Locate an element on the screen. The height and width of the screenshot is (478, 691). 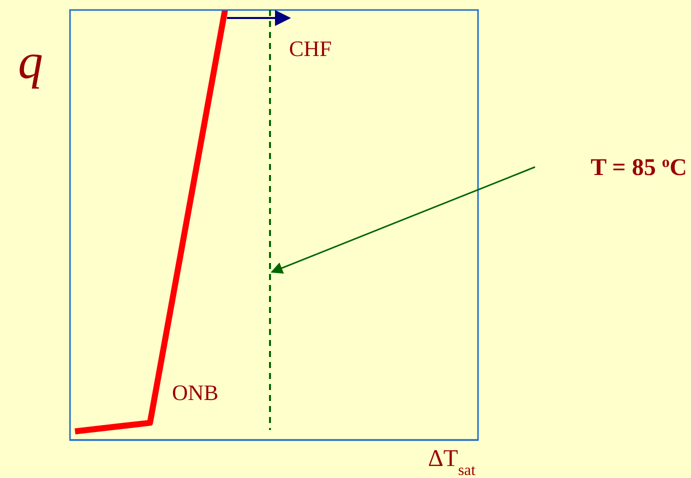
text: CHF is located at coordinates (310, 48).